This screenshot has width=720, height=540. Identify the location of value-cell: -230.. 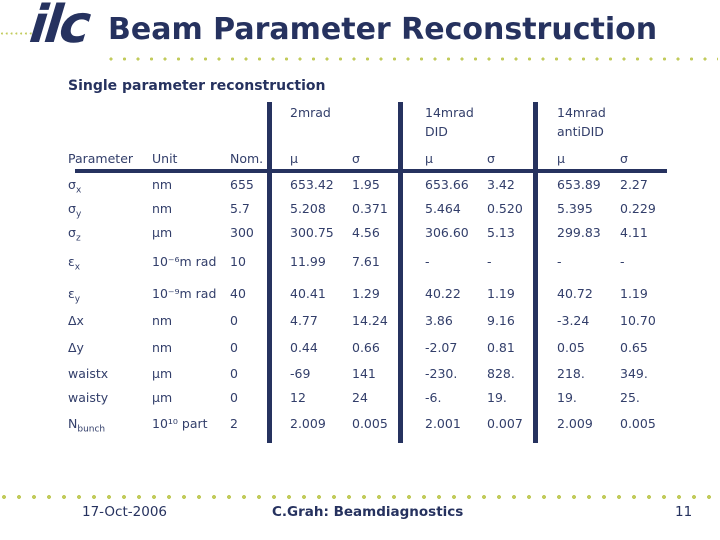
(441, 373).